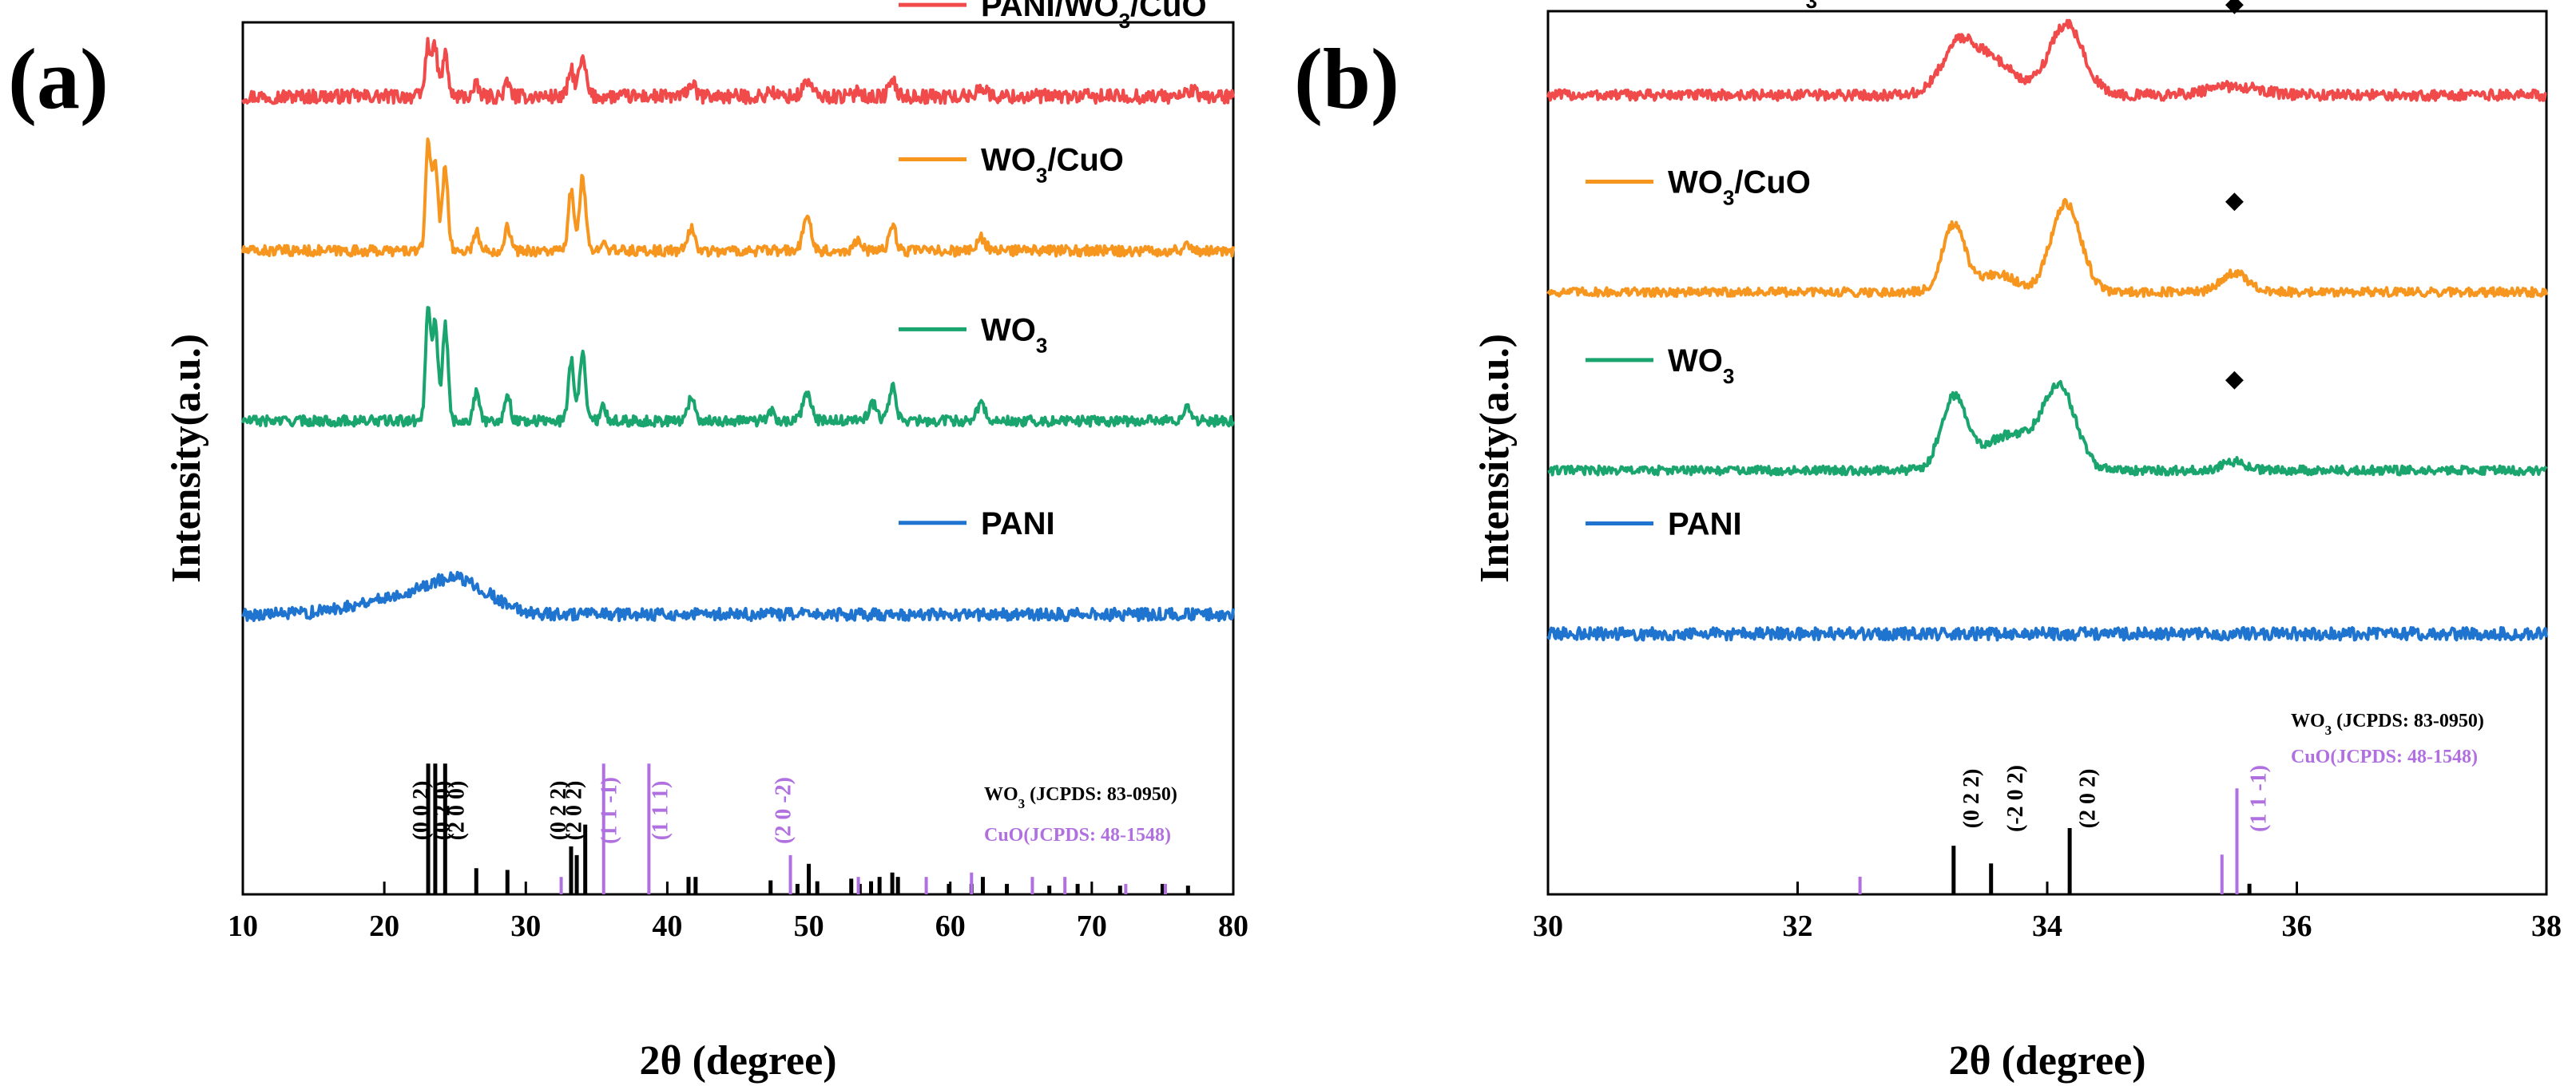 The height and width of the screenshot is (1086, 2576). I want to click on hkl-label: (-2 0 2), so click(2015, 798).